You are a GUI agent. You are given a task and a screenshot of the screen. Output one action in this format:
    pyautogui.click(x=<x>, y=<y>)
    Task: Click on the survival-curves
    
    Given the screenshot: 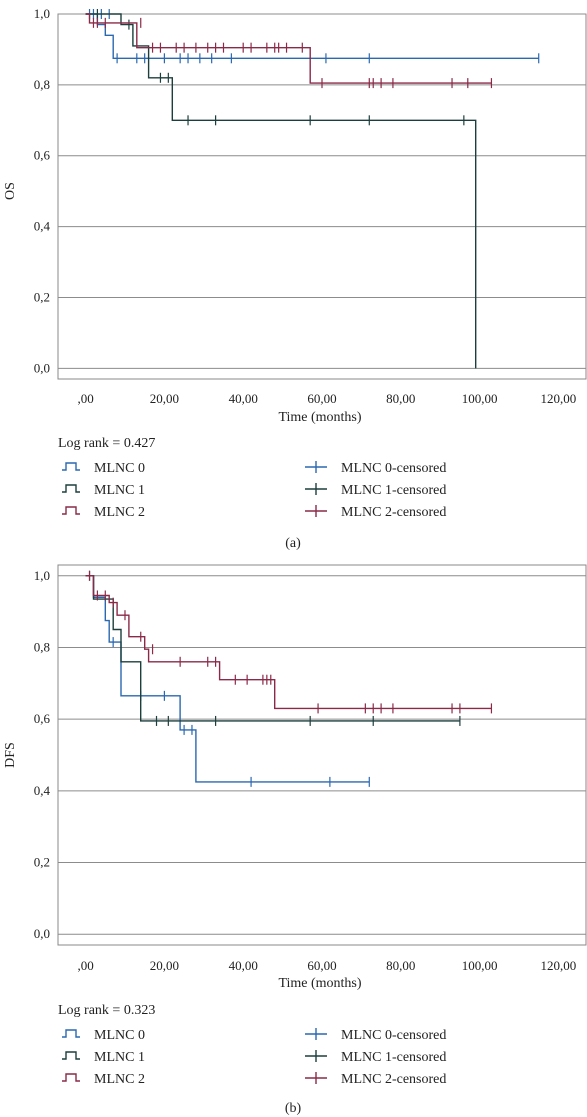 What is the action you would take?
    pyautogui.click(x=289, y=678)
    